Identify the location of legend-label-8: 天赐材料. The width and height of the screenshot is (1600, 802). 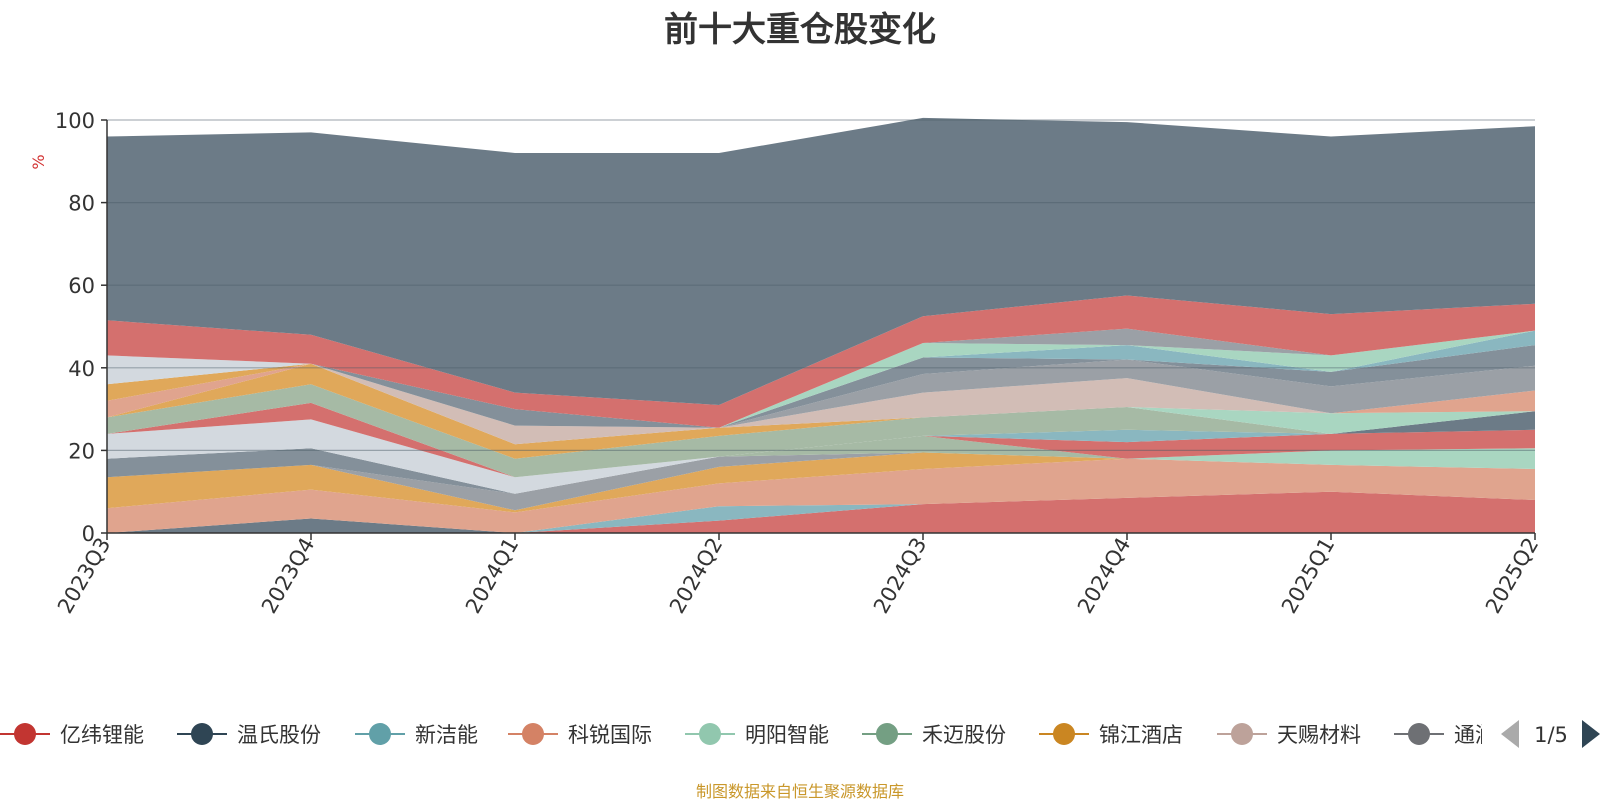
(1319, 735).